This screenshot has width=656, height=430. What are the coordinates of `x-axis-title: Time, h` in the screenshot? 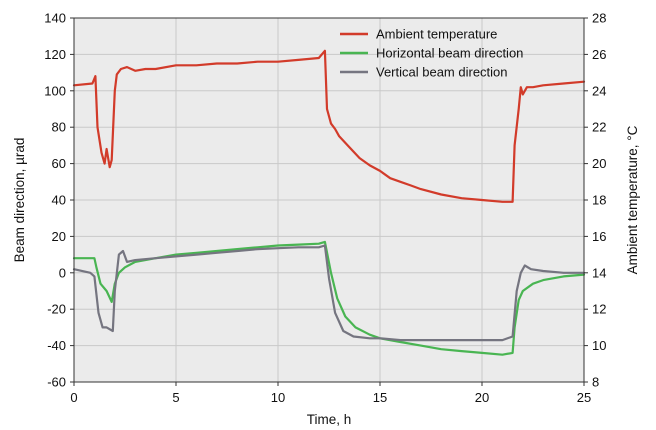 It's located at (329, 419).